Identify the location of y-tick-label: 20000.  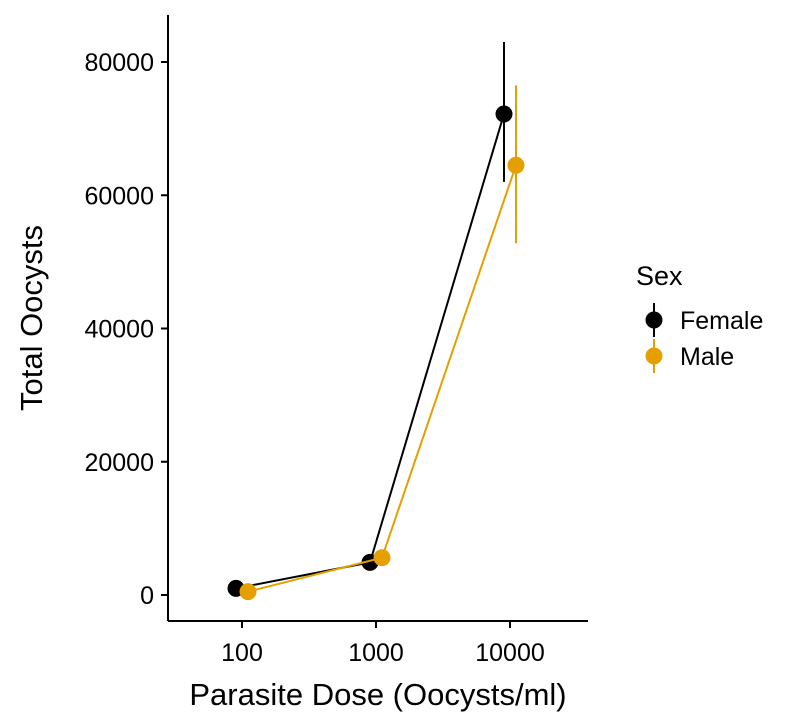
(119, 463).